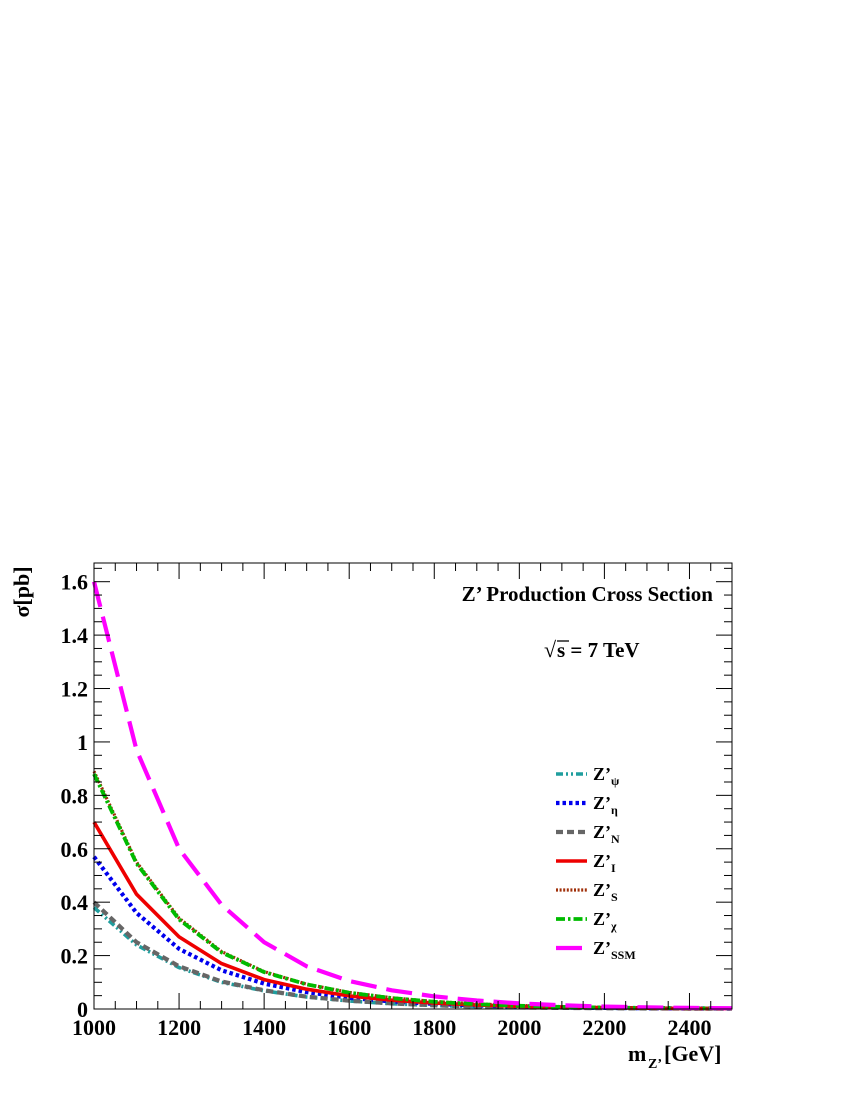  Describe the element at coordinates (179, 1027) in the screenshot. I see `x-tick-label: 1200` at that location.